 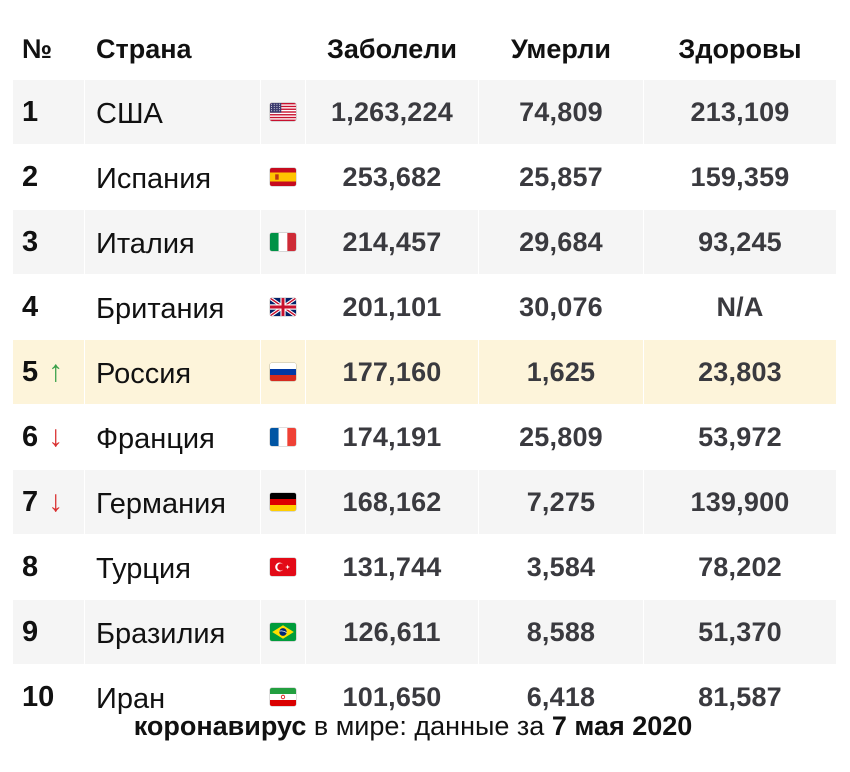 What do you see at coordinates (30, 306) in the screenshot?
I see `rank-number: 4` at bounding box center [30, 306].